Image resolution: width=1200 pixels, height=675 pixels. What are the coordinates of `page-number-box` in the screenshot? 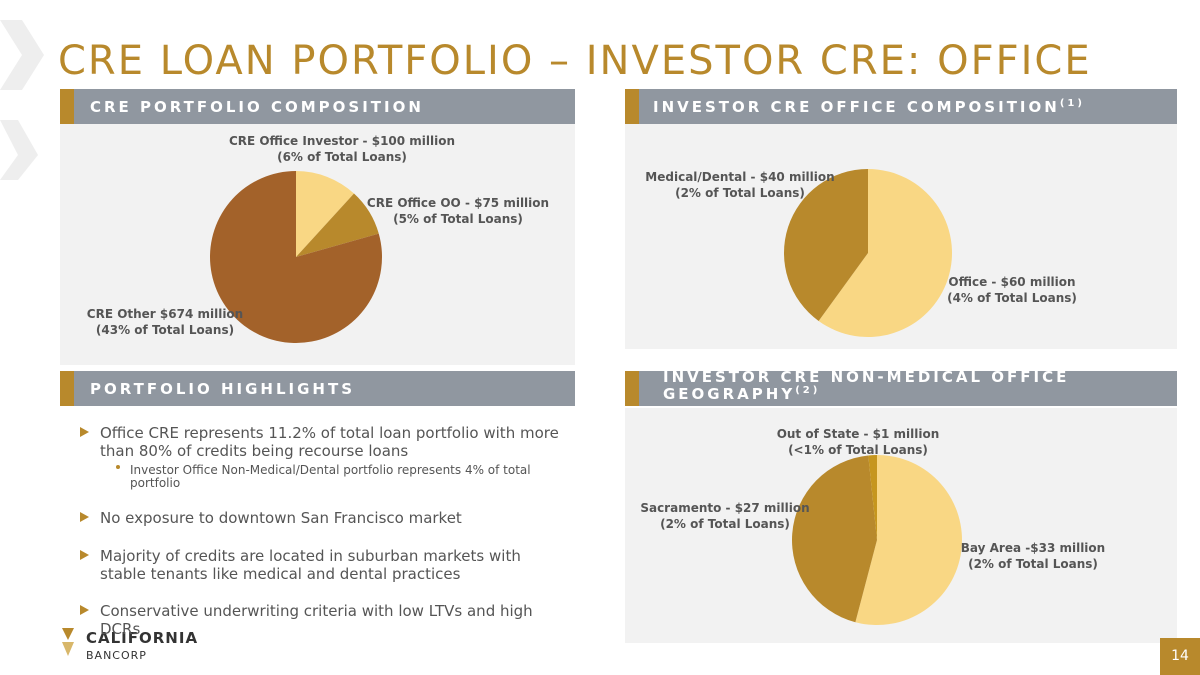 It's located at (1180, 656).